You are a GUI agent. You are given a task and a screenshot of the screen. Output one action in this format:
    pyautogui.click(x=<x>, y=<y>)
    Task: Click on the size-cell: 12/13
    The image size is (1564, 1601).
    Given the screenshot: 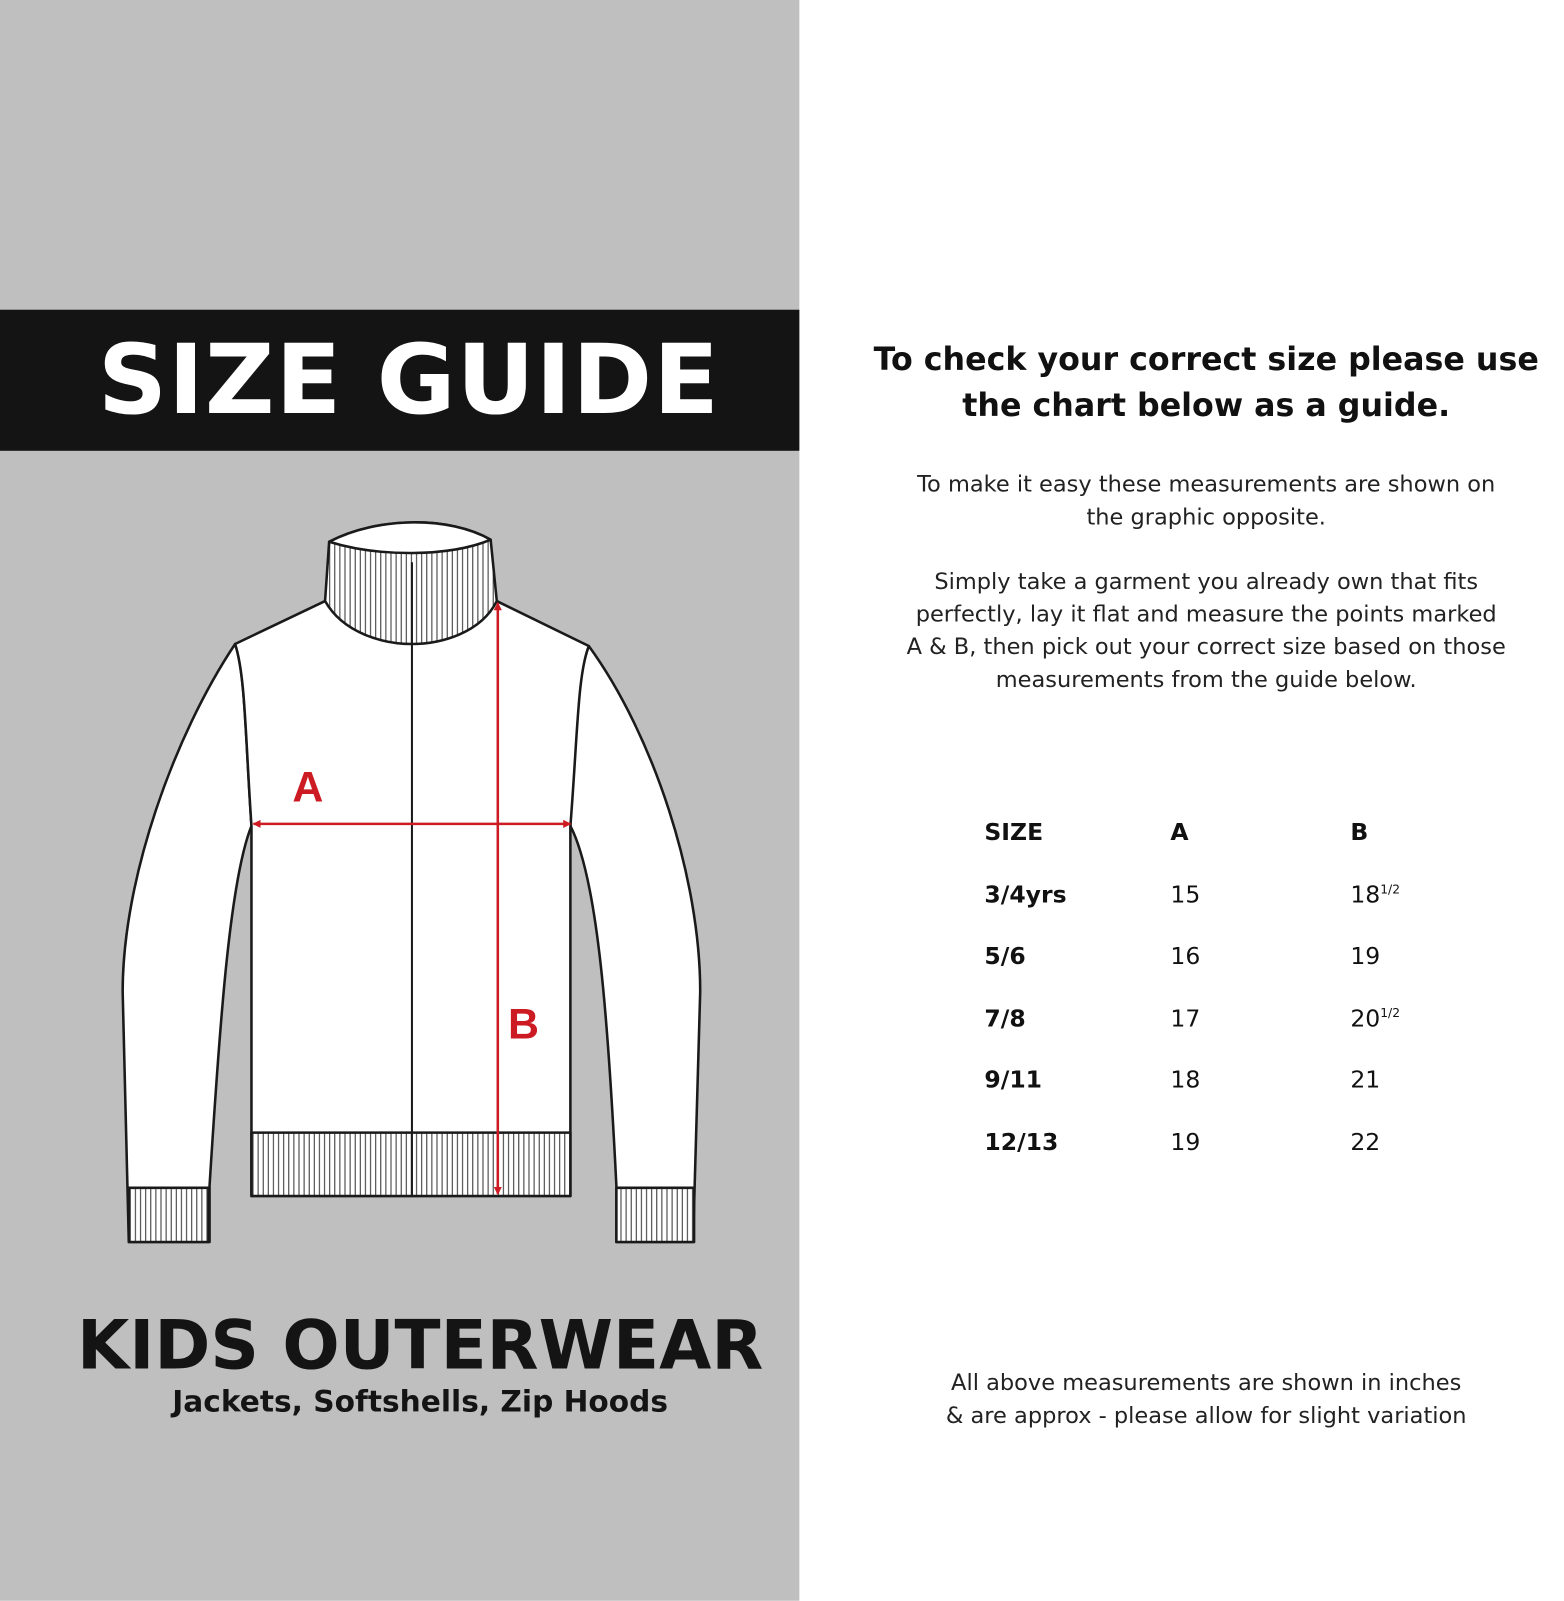 What is the action you would take?
    pyautogui.click(x=1021, y=1142)
    